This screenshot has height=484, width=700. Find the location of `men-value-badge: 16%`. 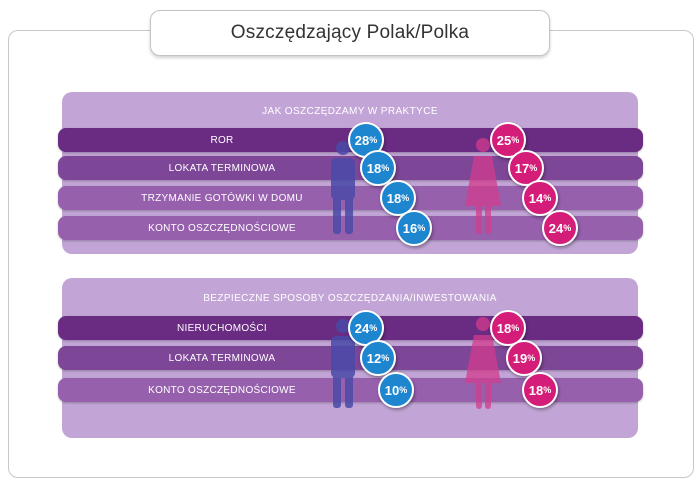

men-value-badge: 16% is located at coordinates (414, 228).